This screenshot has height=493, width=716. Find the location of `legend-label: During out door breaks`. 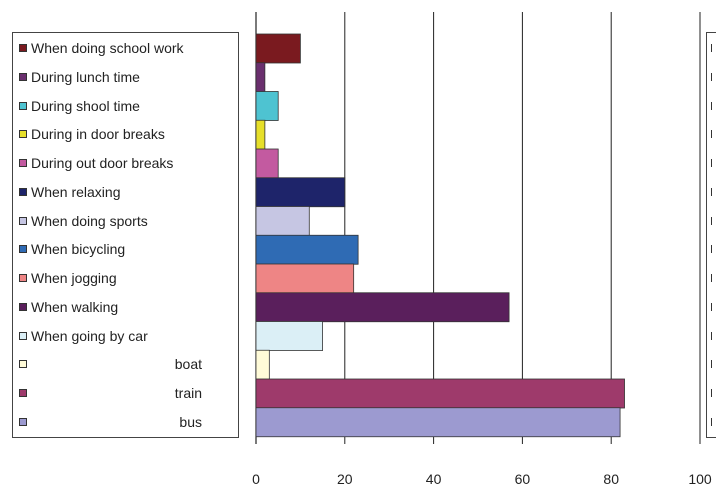

legend-label: During out door breaks is located at coordinates (102, 163).